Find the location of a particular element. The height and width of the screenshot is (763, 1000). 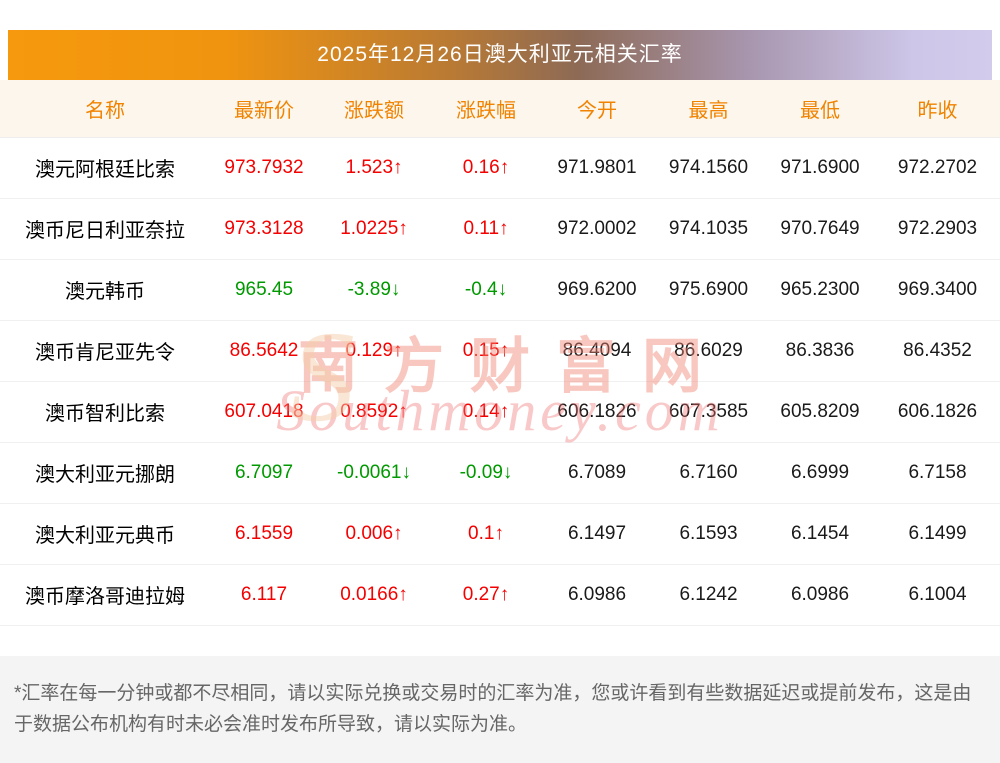

low-price: 6.0986 is located at coordinates (820, 595).